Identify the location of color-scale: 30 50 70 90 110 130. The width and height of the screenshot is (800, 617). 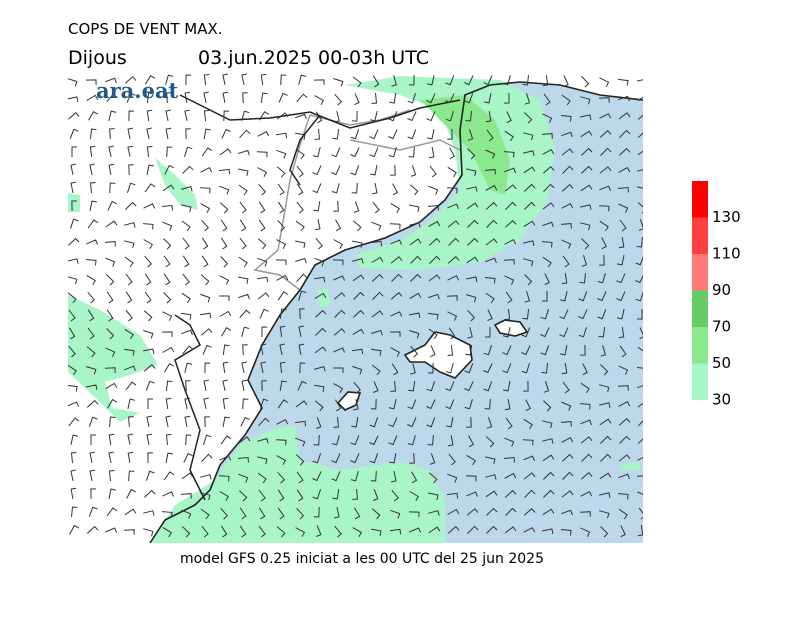
(716, 295).